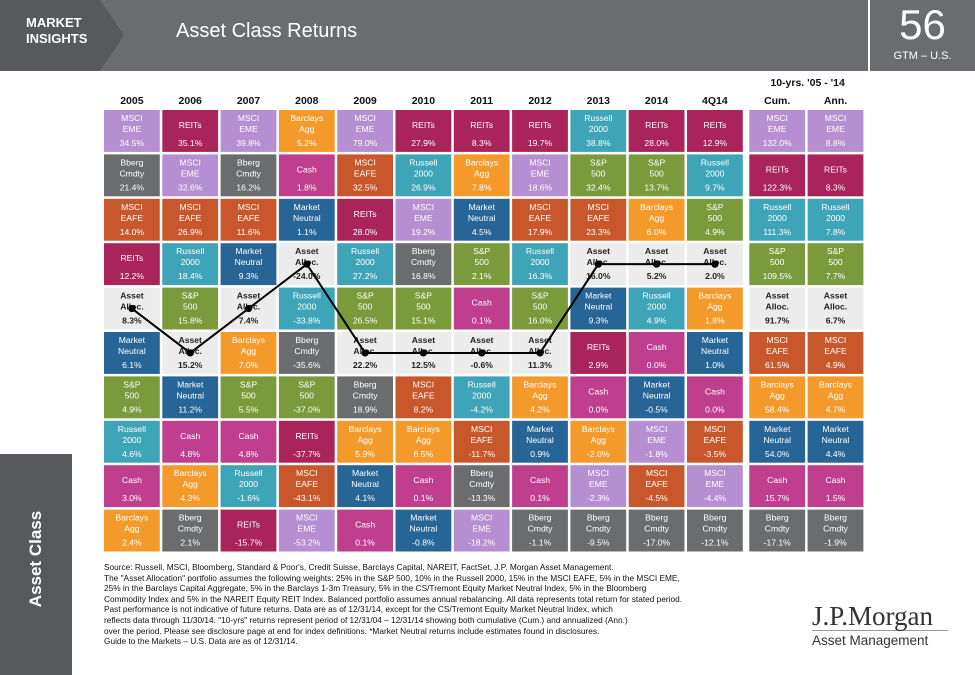 The height and width of the screenshot is (675, 975). I want to click on cell-value: 38.8%, so click(598, 143).